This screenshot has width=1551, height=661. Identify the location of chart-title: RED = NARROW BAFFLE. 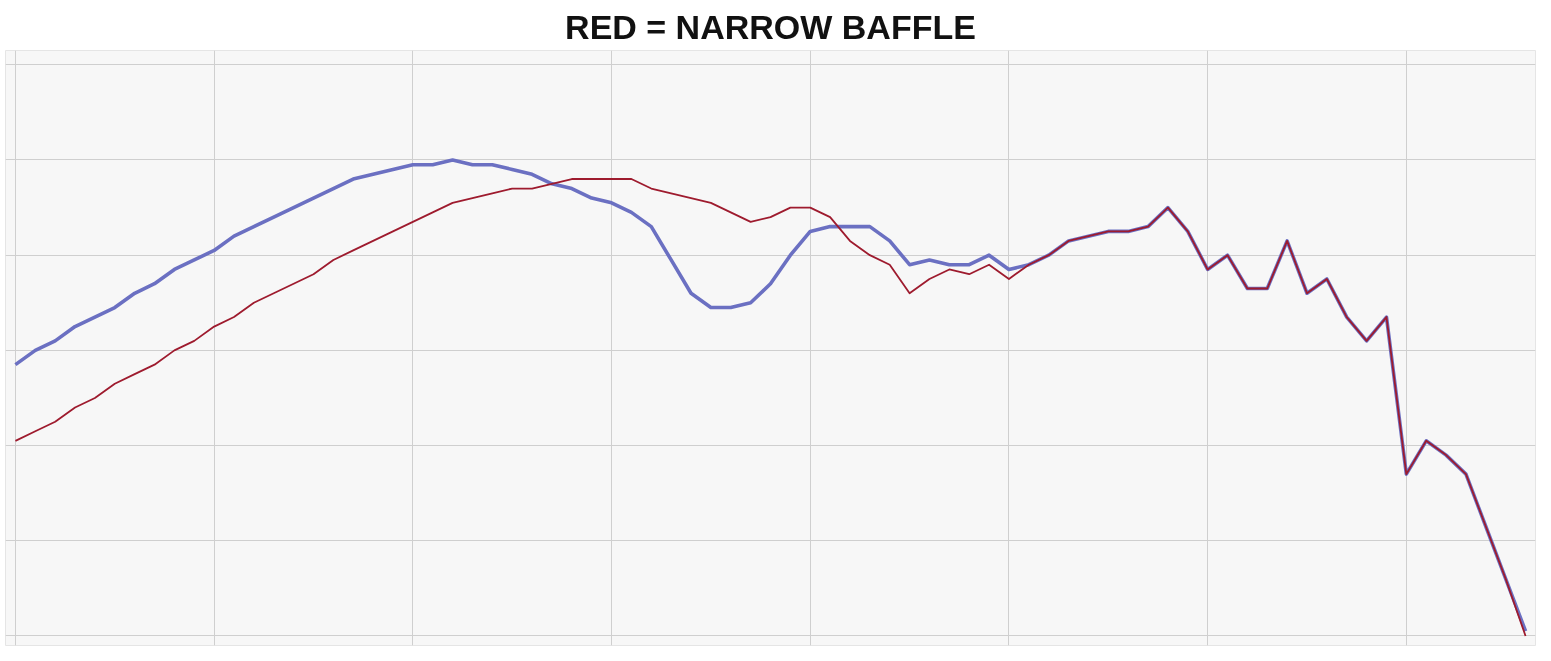
(770, 26).